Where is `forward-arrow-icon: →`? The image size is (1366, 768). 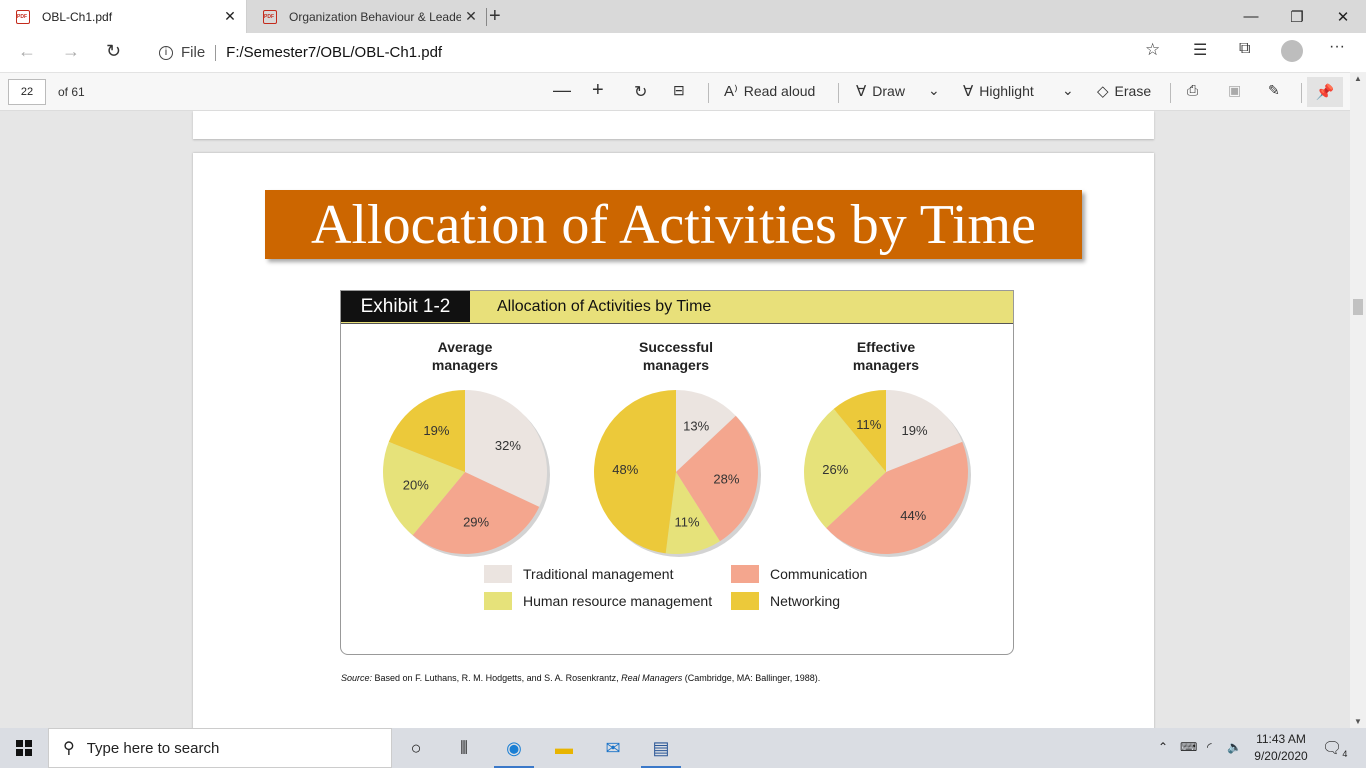 forward-arrow-icon: → is located at coordinates (71, 51).